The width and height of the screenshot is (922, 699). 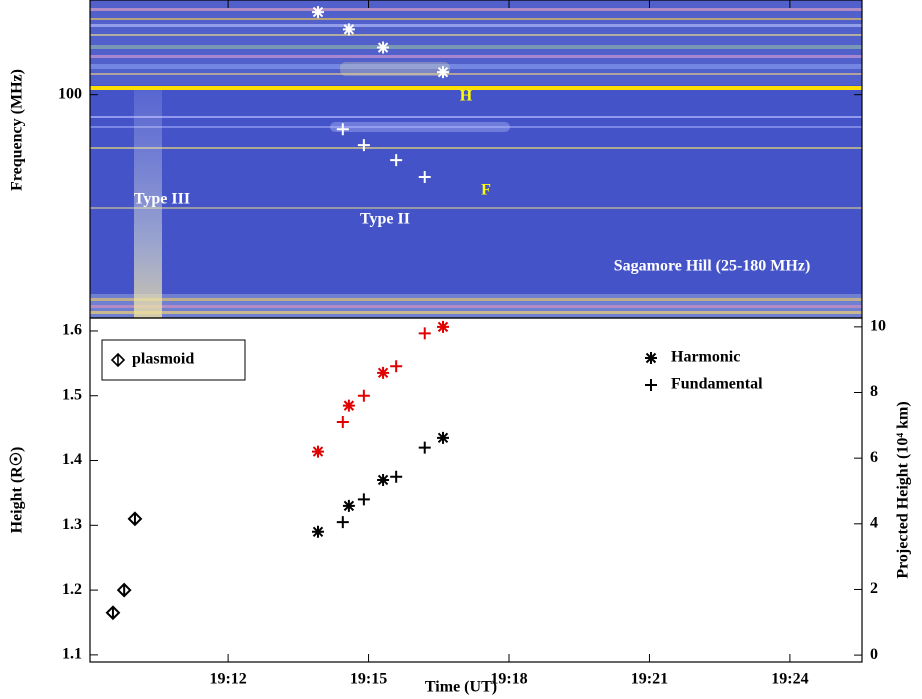 What do you see at coordinates (461, 687) in the screenshot?
I see `x-axis-title: Time (UT)` at bounding box center [461, 687].